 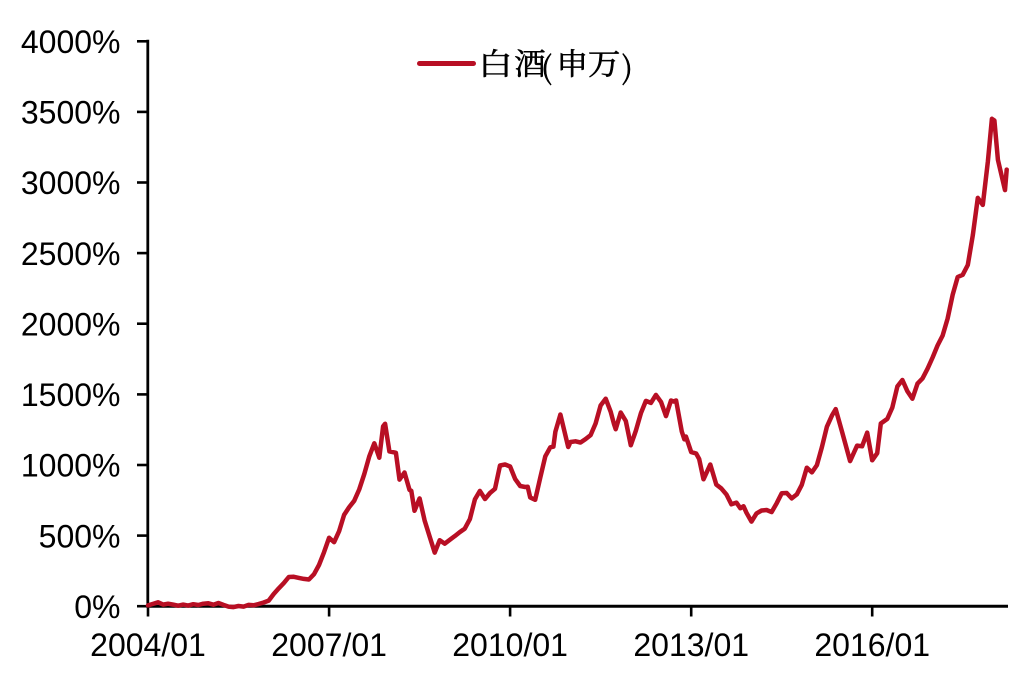 I want to click on svg-text: 2007/01, so click(x=329, y=645).